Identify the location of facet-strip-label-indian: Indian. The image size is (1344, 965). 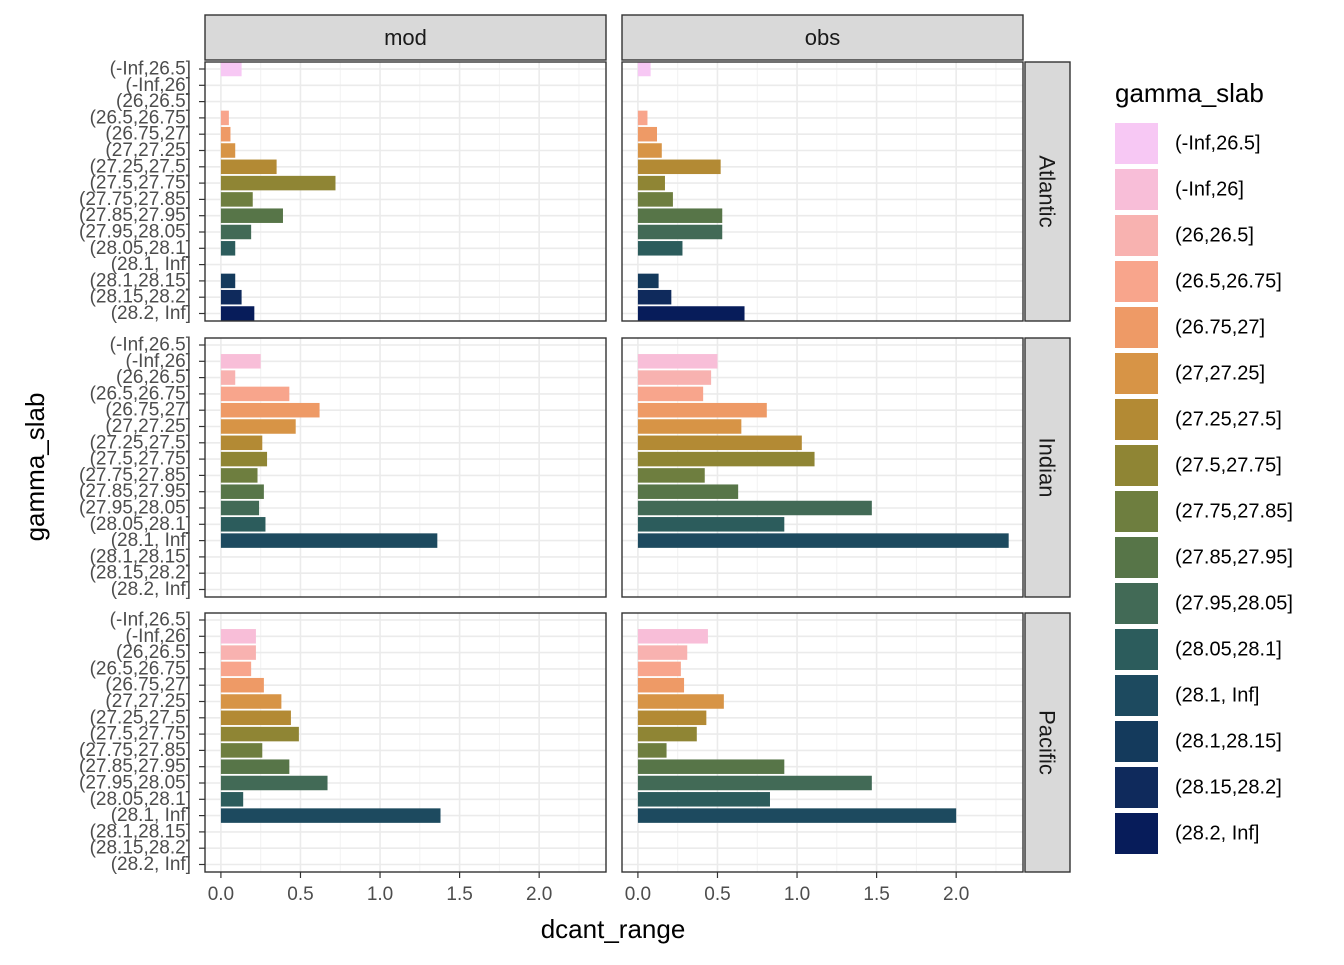
(1047, 468).